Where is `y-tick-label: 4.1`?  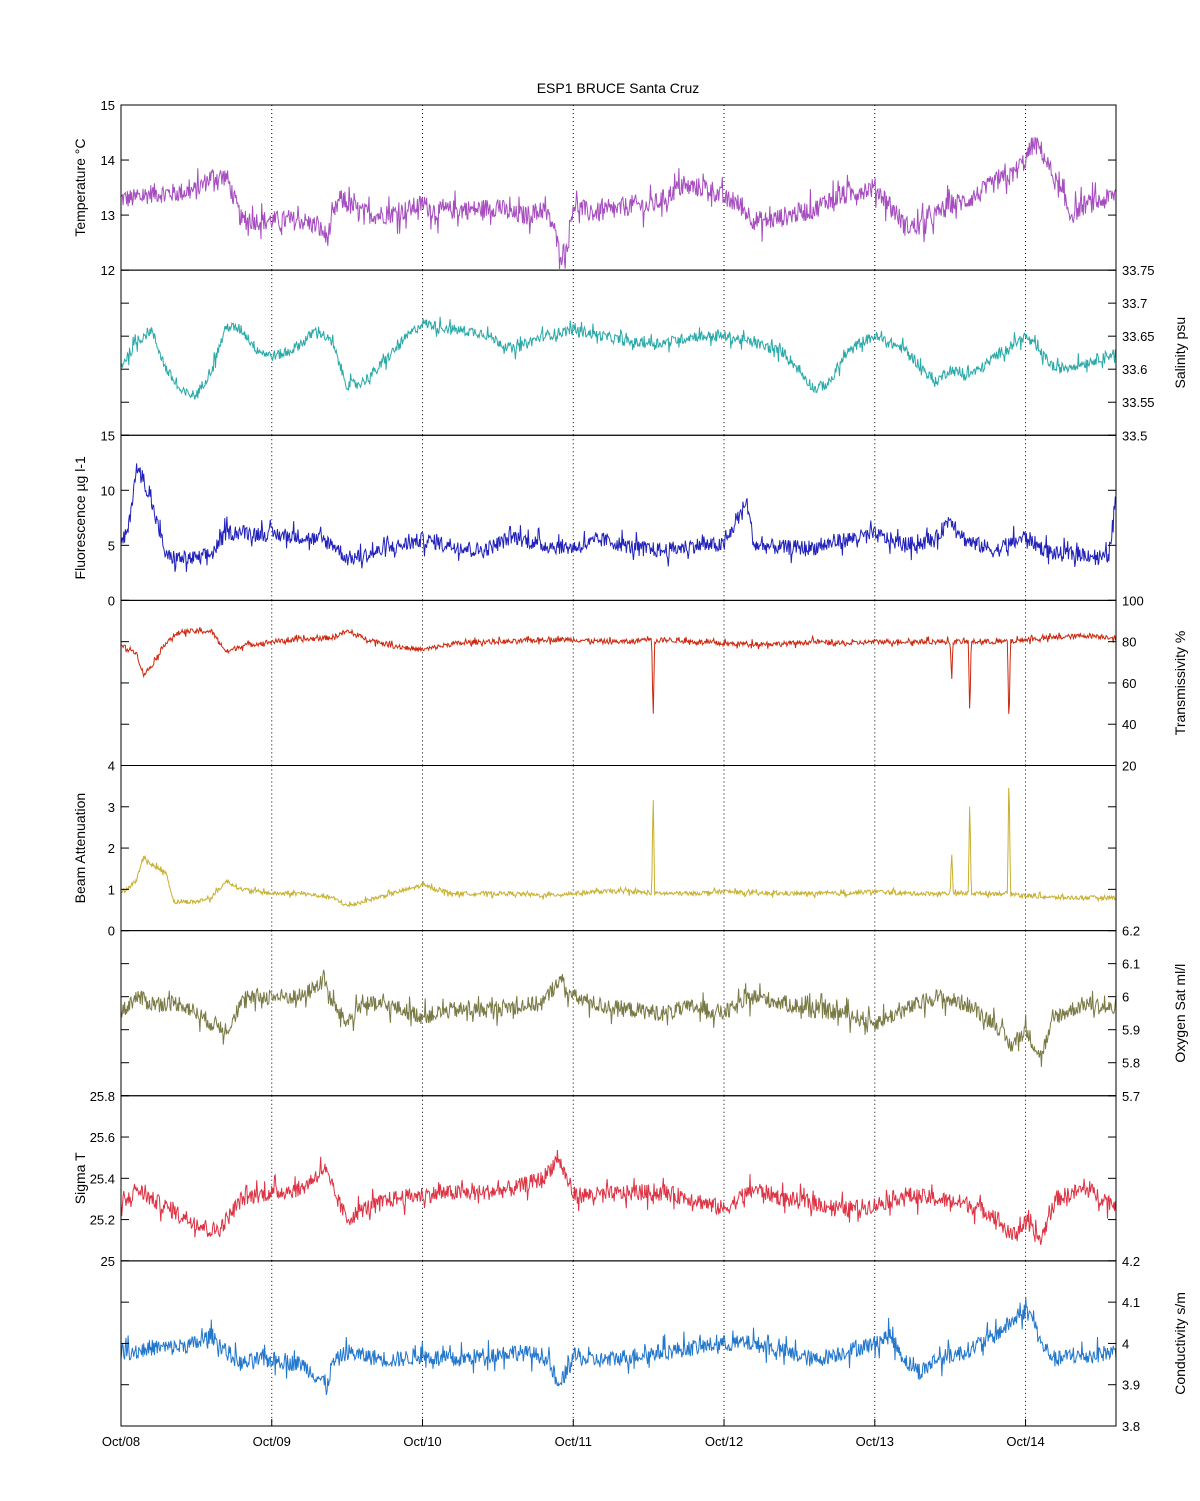 y-tick-label: 4.1 is located at coordinates (1131, 1302).